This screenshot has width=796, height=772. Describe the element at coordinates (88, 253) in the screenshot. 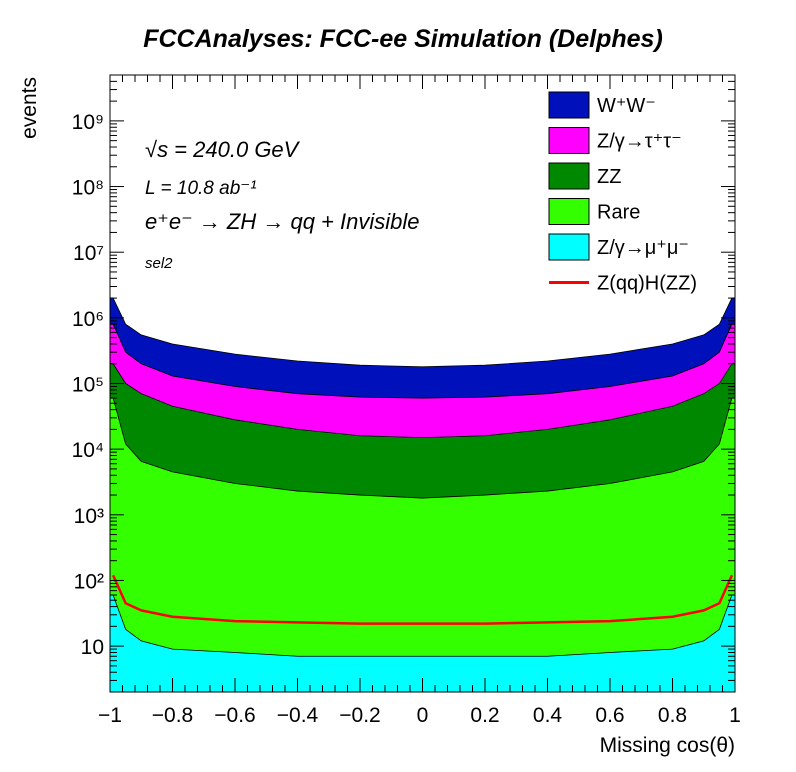

I see `y-tick-label: 10⁷` at that location.